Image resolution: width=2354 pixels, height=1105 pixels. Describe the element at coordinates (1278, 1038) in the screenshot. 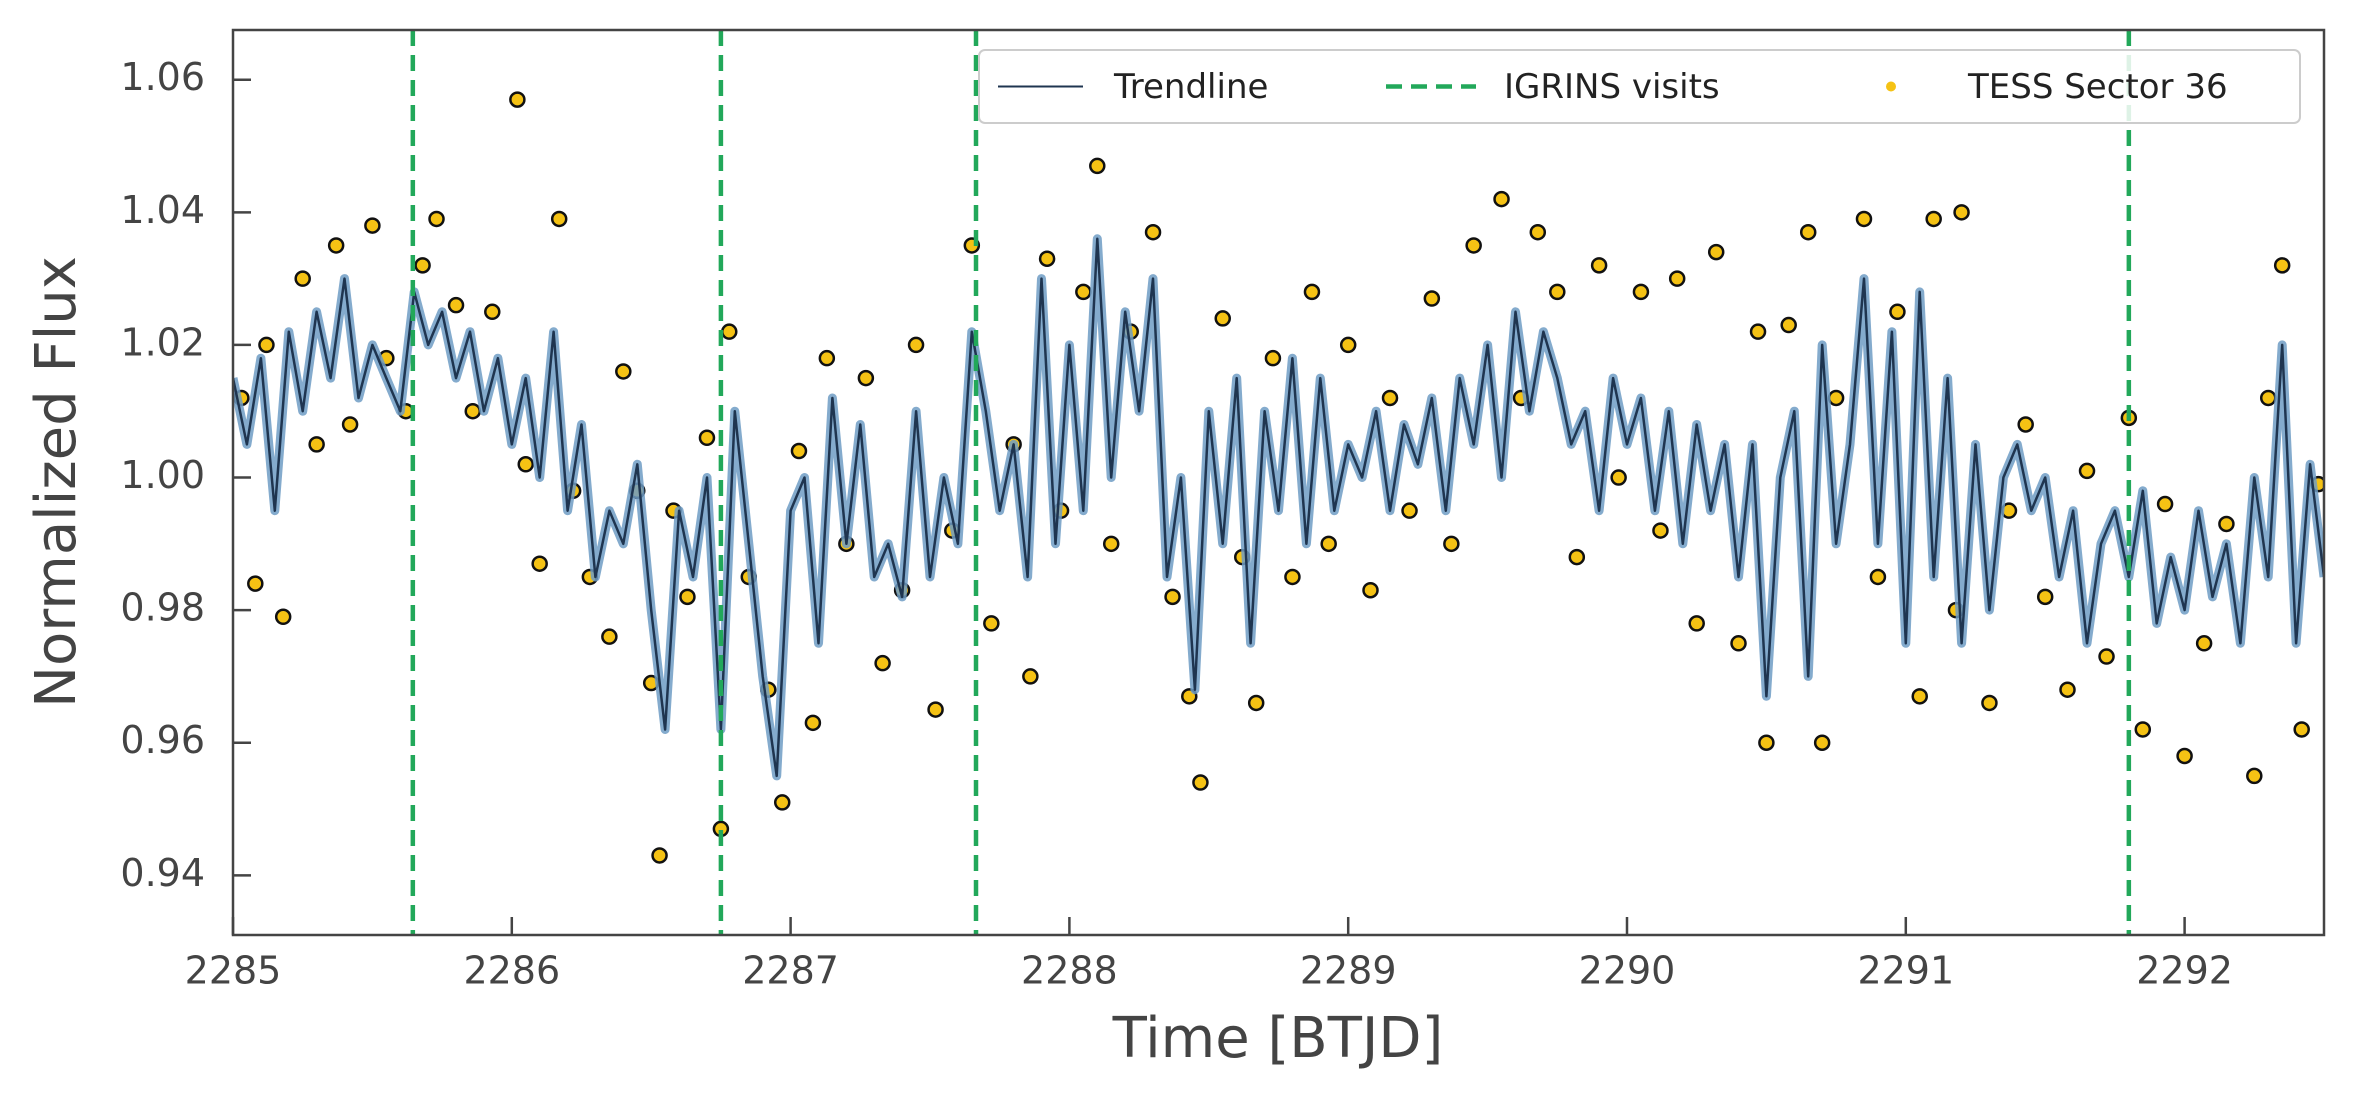

I see `x-axis-title: Time [BTJD]` at that location.